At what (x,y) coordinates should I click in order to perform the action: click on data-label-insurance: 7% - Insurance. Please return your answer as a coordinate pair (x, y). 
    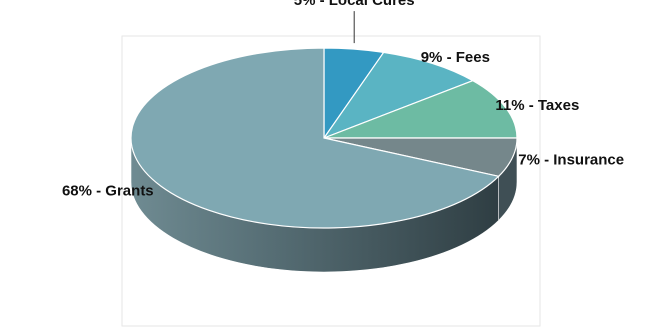
    Looking at the image, I should click on (571, 159).